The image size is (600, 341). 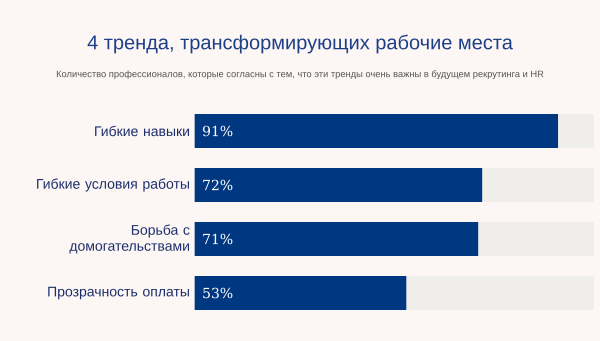 What do you see at coordinates (217, 185) in the screenshot?
I see `data-label: 72%` at bounding box center [217, 185].